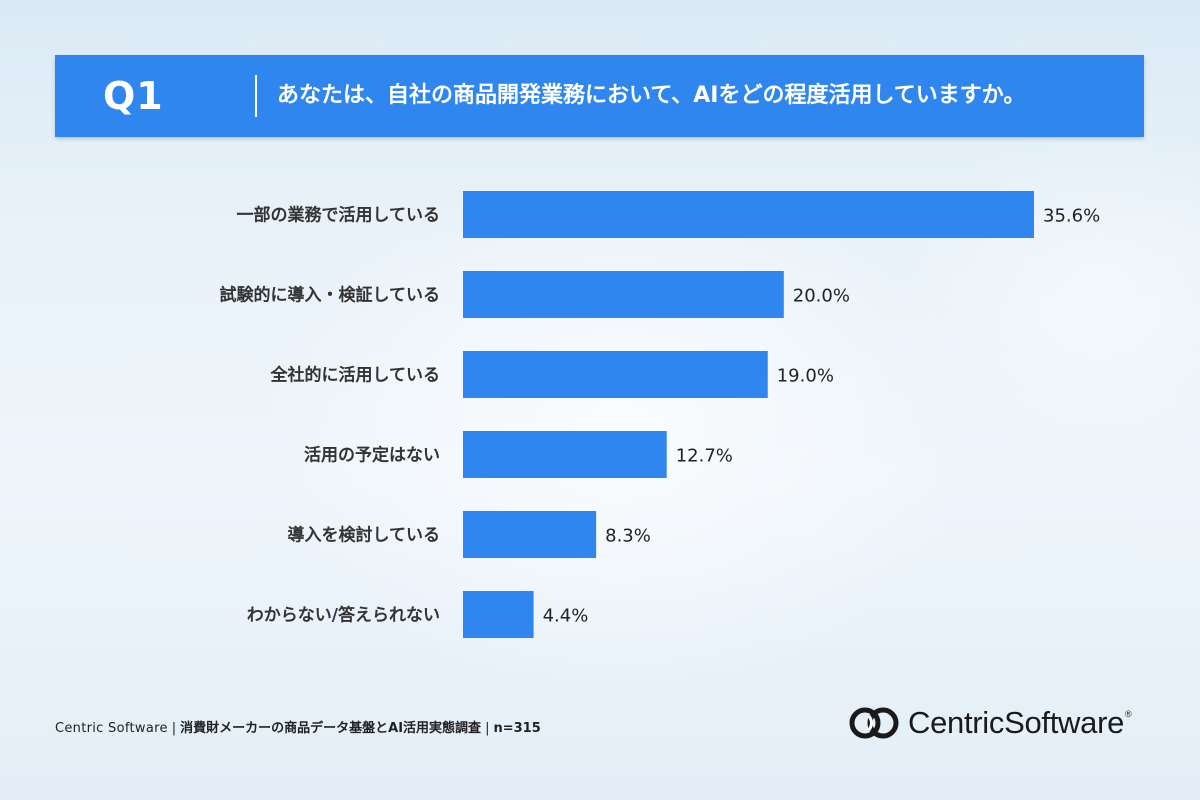 This screenshot has height=800, width=1200. Describe the element at coordinates (628, 536) in the screenshot. I see `value-label-5: 8.3%` at that location.